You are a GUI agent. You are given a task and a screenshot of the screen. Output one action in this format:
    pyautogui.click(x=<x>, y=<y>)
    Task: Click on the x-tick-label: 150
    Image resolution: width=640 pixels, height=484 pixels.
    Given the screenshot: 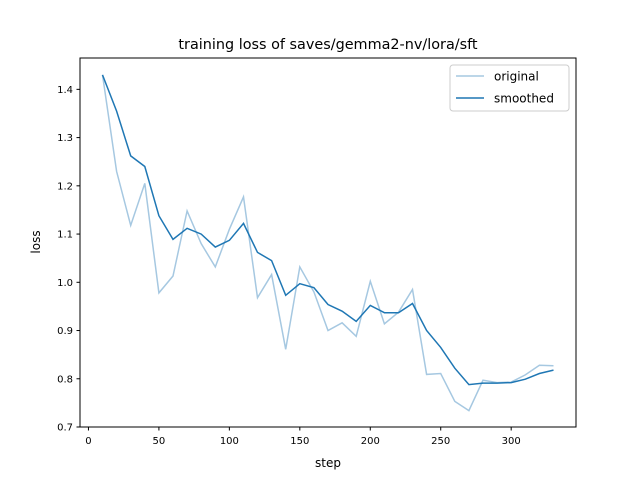 What is the action you would take?
    pyautogui.click(x=299, y=441)
    